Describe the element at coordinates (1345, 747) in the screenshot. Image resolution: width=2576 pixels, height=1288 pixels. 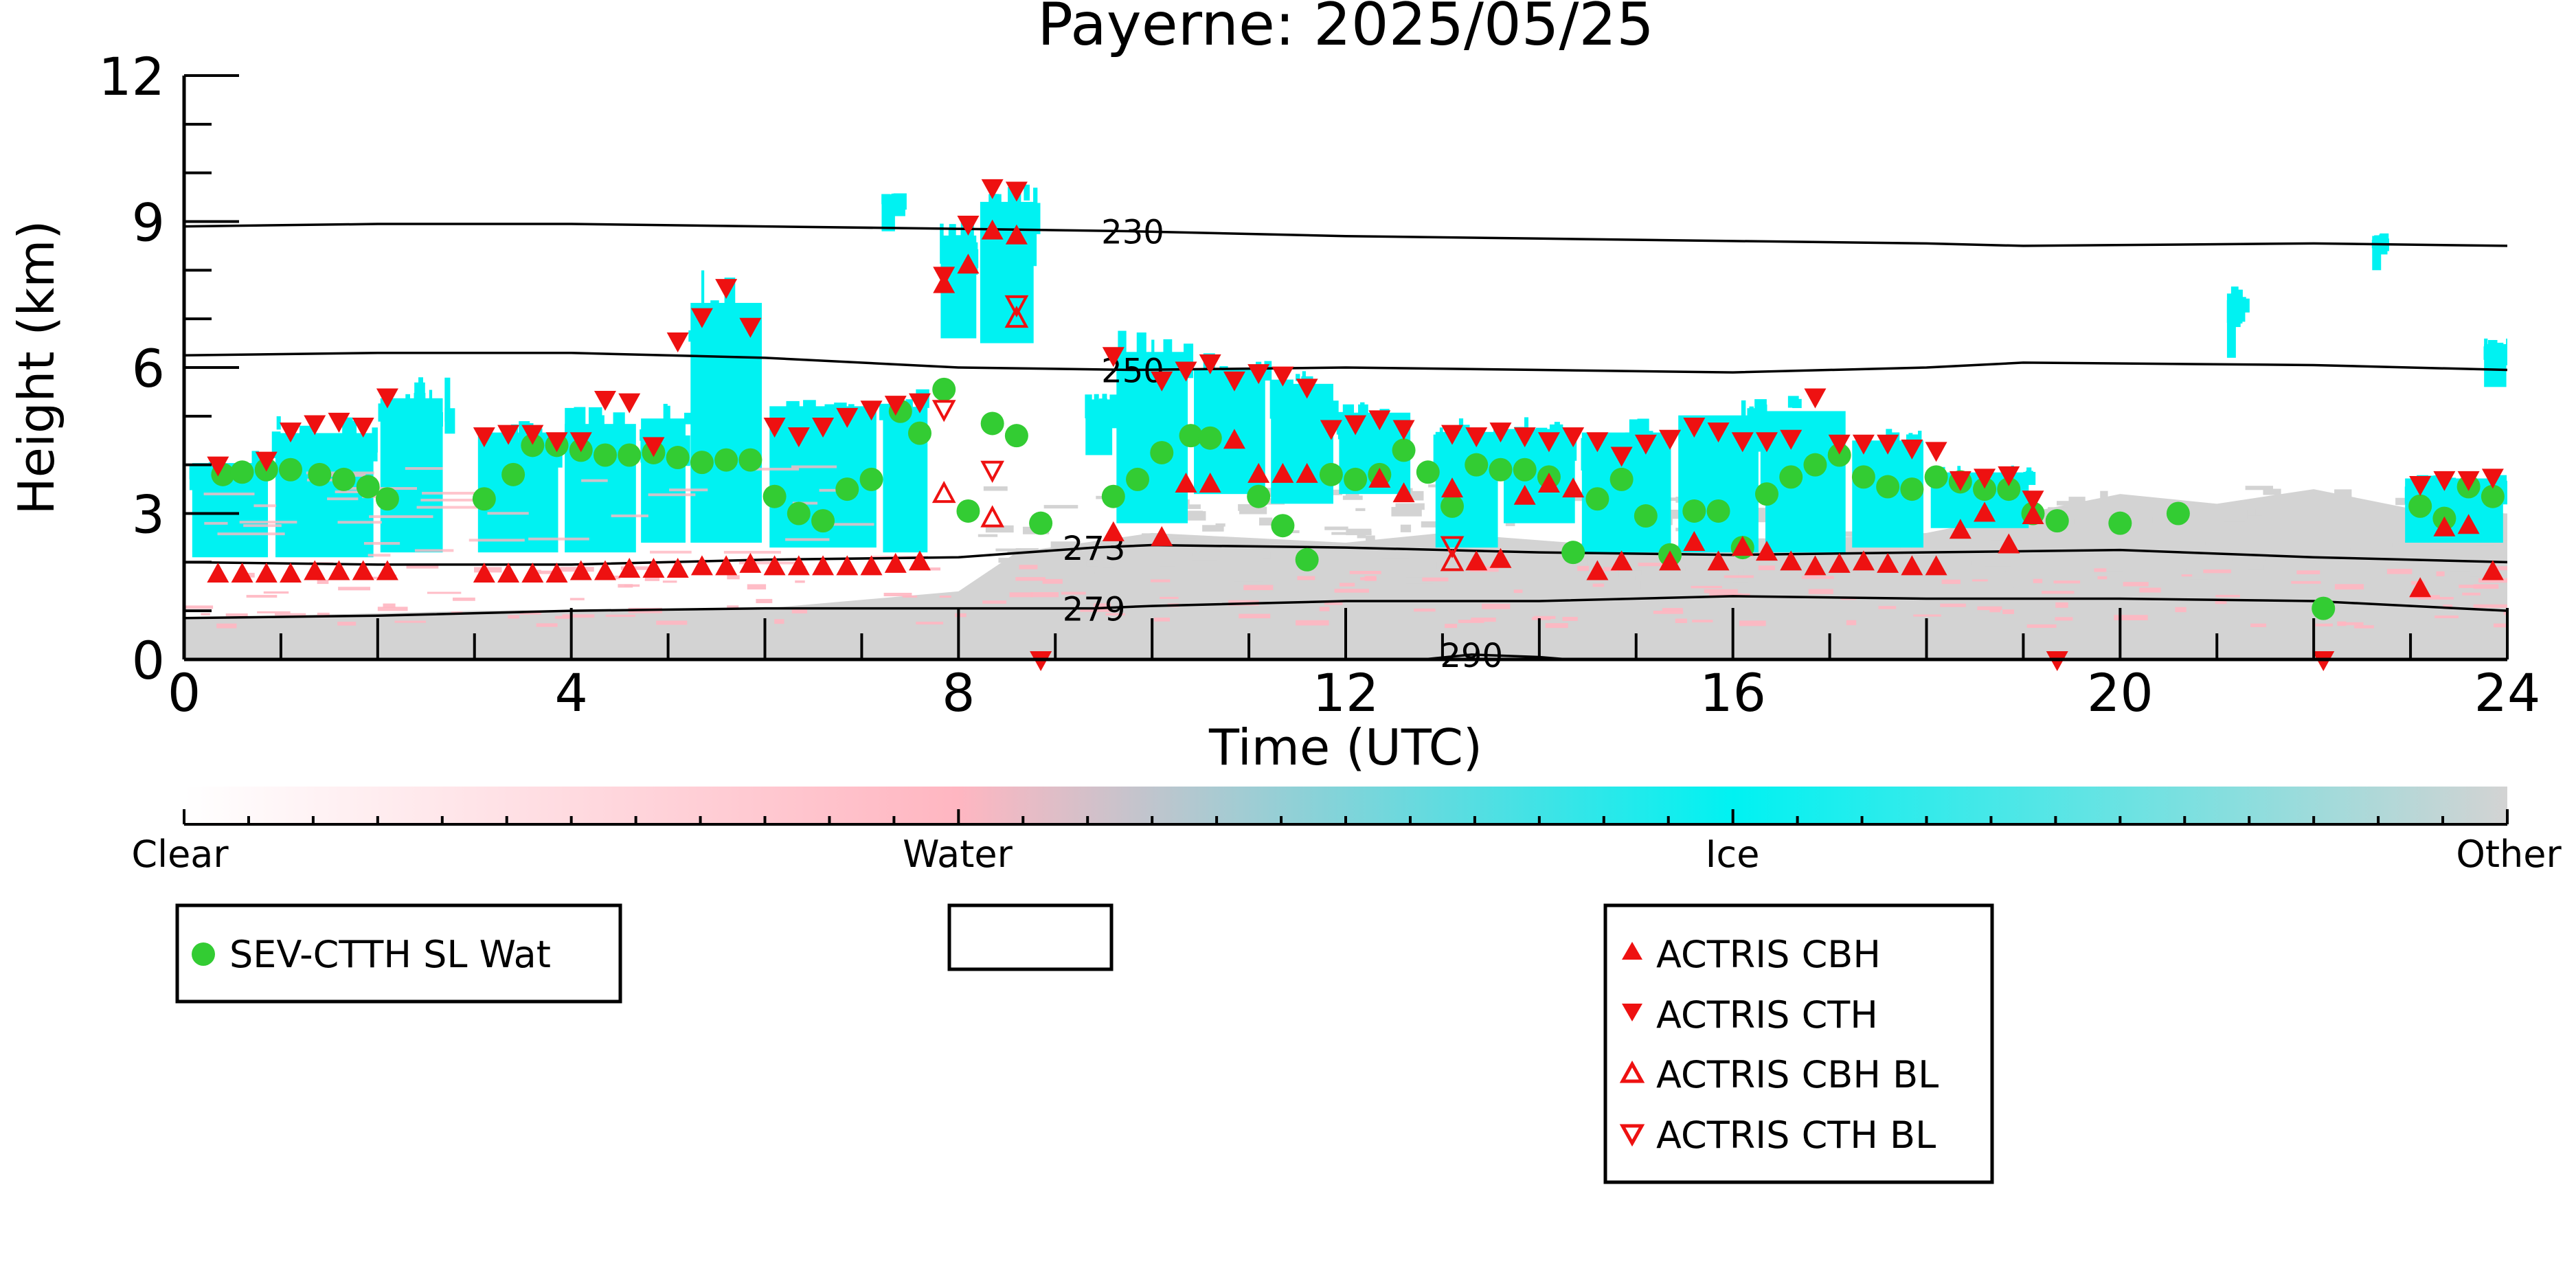
I see `x-axis-label: Time (UTC)` at that location.